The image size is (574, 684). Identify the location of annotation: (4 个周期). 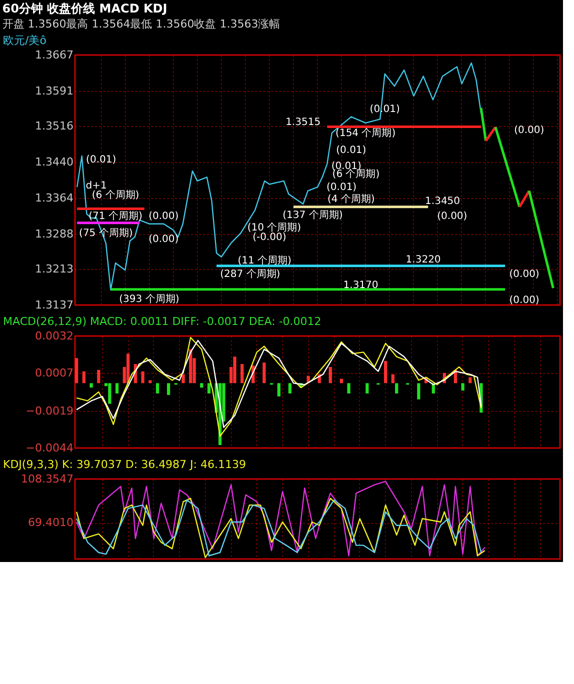
(351, 198).